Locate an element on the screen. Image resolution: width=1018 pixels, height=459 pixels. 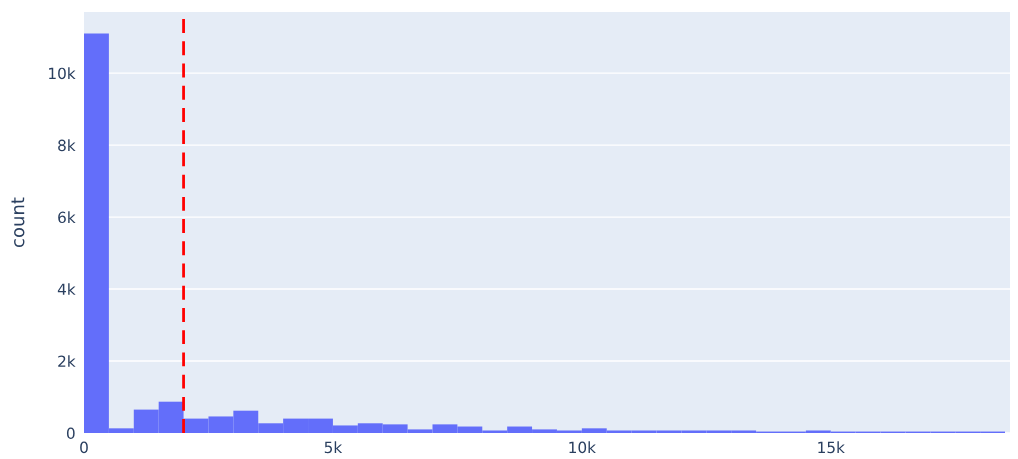
y-tick-label: 2k is located at coordinates (67, 361).